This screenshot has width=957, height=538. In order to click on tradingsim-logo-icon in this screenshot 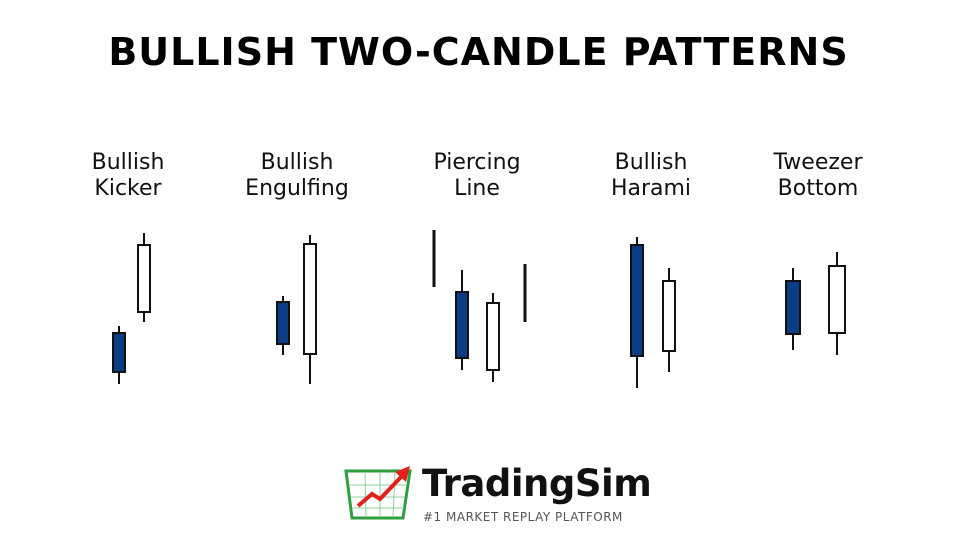, I will do `click(378, 493)`.